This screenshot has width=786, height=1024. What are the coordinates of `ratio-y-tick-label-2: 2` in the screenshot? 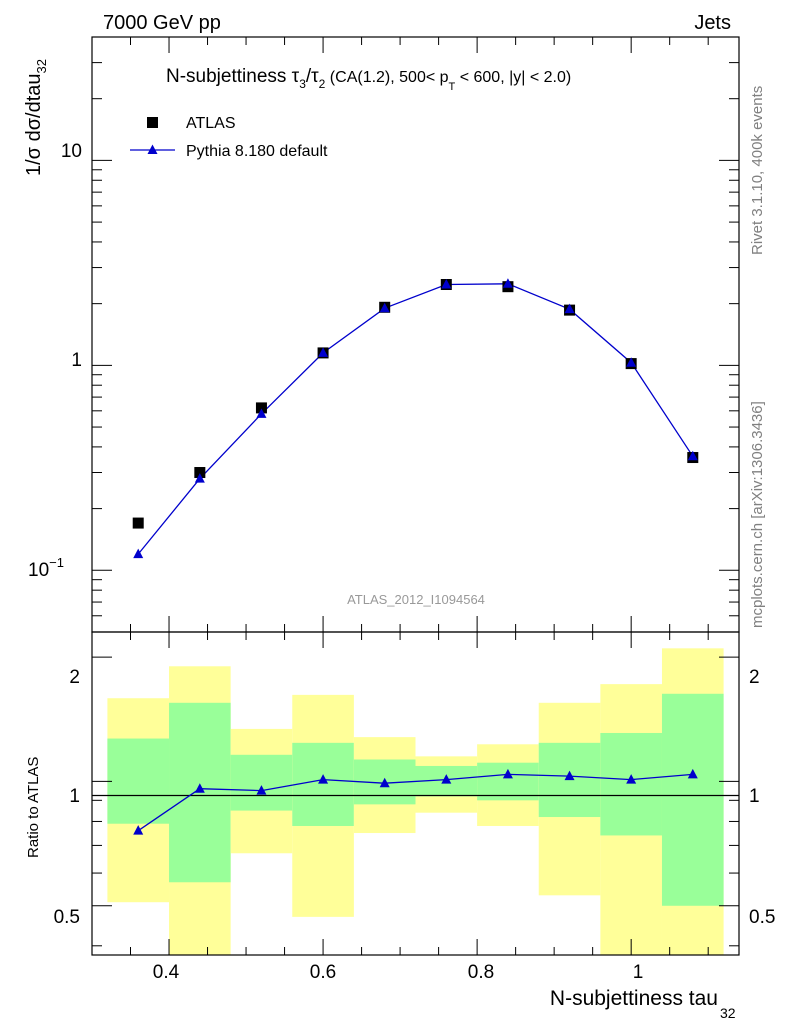 It's located at (74, 677).